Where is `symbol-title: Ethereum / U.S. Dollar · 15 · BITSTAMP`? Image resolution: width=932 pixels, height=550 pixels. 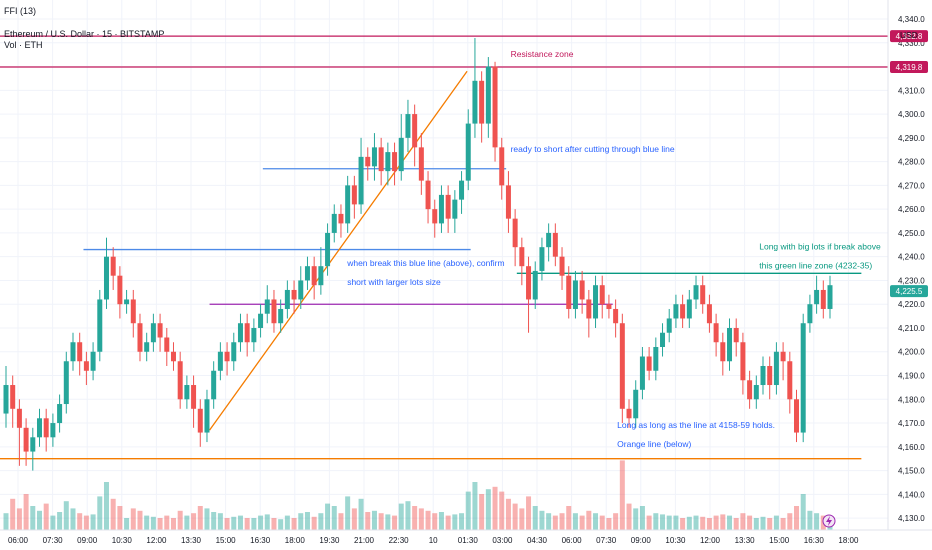
symbol-title: Ethereum / U.S. Dollar · 15 · BITSTAMP is located at coordinates (84, 34).